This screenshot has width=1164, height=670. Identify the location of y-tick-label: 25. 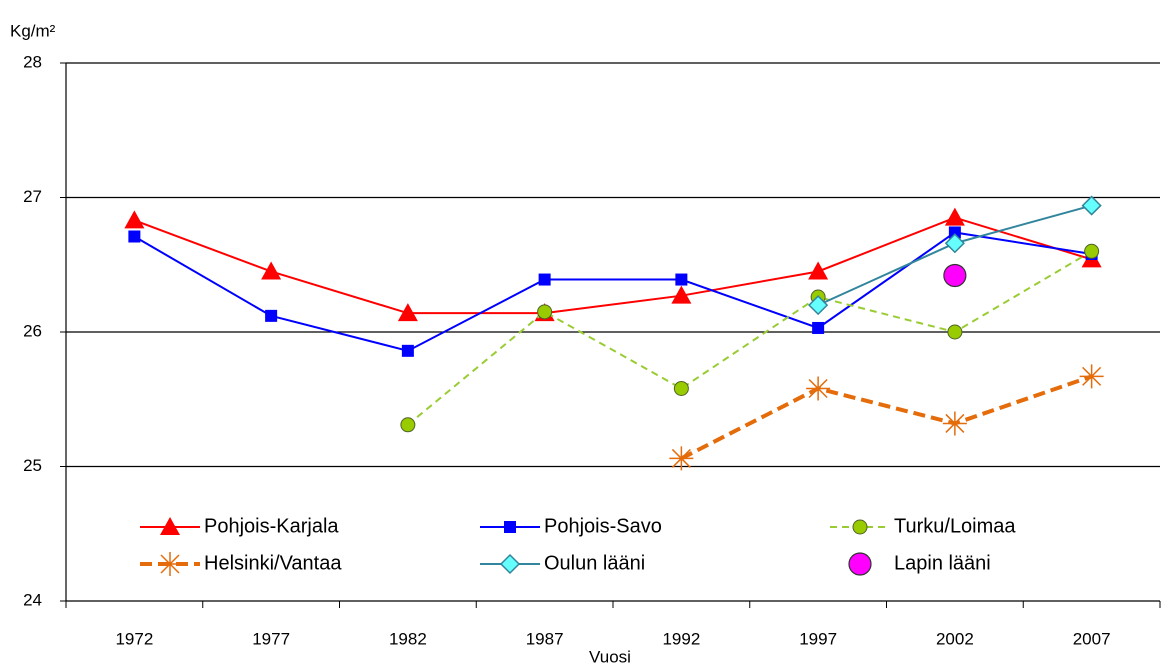
(32, 465).